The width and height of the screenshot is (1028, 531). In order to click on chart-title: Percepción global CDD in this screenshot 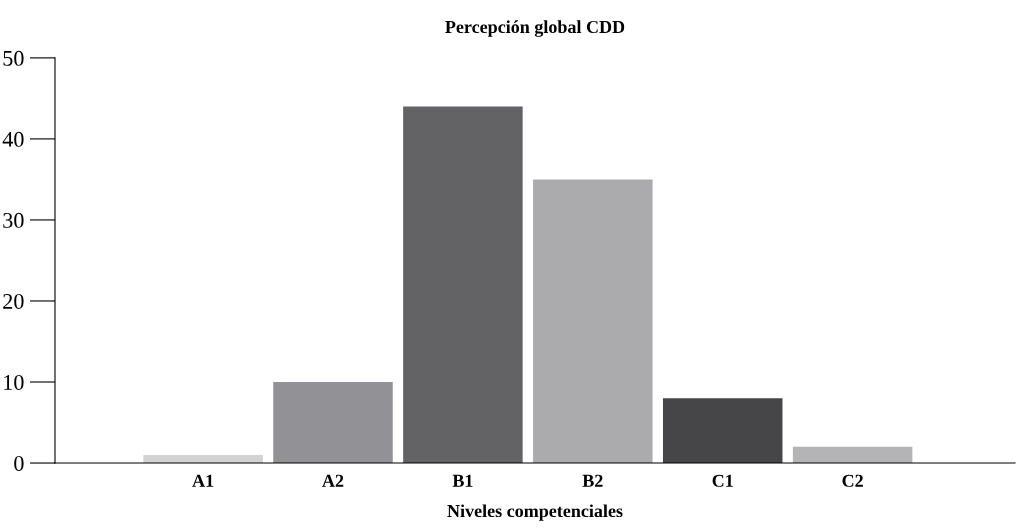, I will do `click(535, 28)`.